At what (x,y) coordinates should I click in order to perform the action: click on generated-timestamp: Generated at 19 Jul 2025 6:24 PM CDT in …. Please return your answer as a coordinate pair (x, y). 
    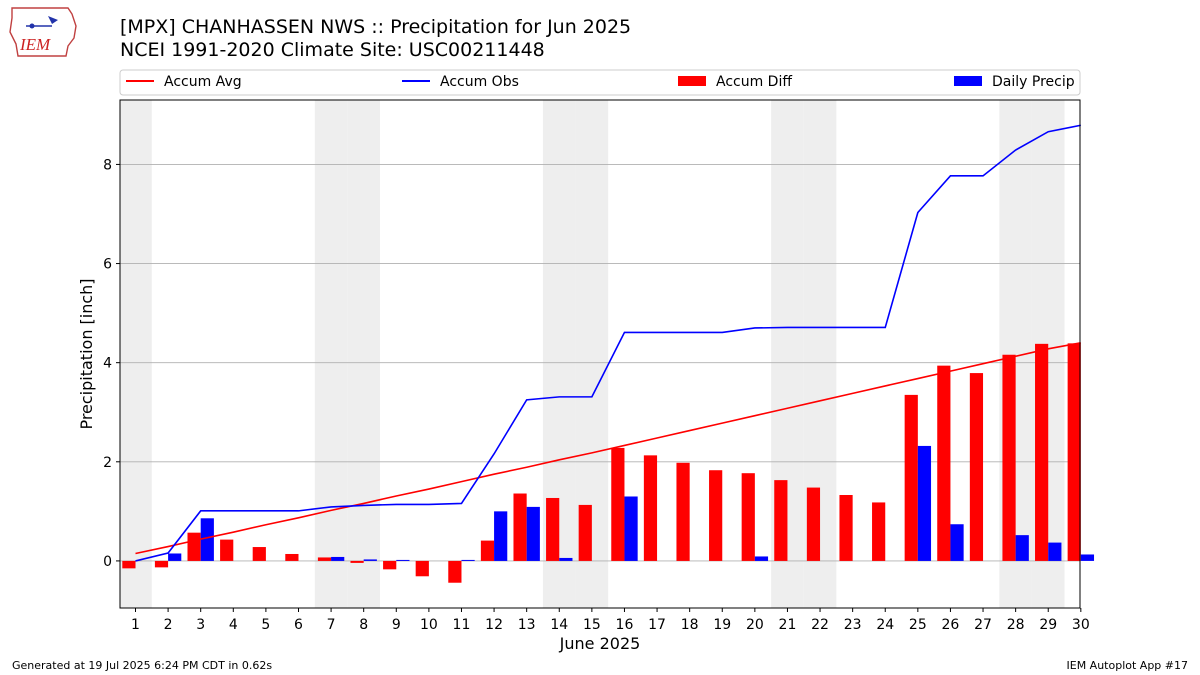
    Looking at the image, I should click on (142, 665).